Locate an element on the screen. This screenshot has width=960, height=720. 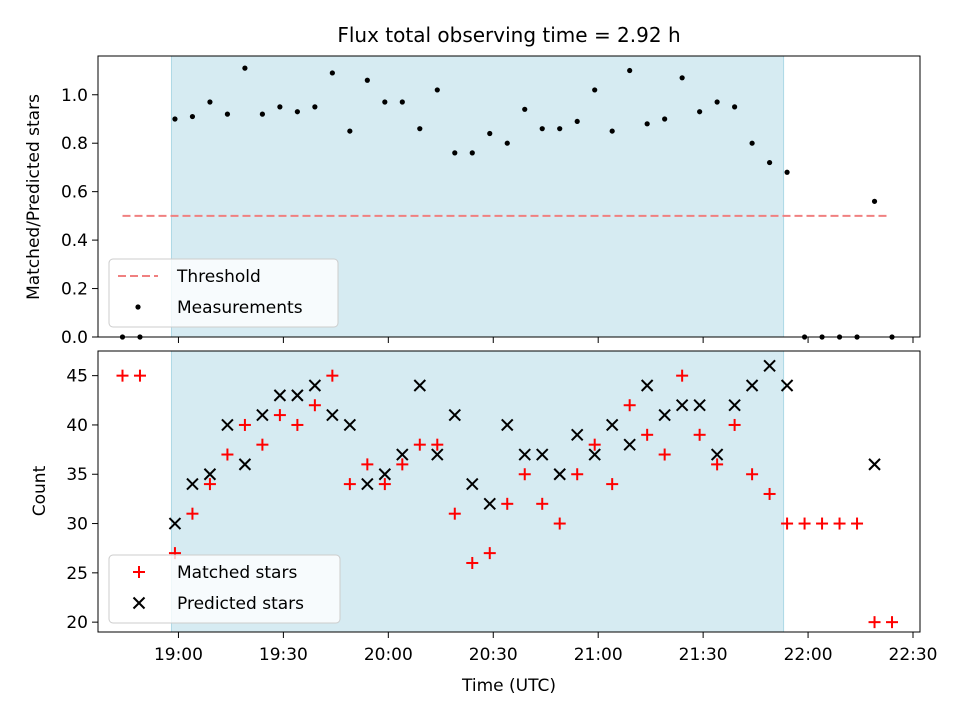
y-tick-label: 0.2 is located at coordinates (74, 290).